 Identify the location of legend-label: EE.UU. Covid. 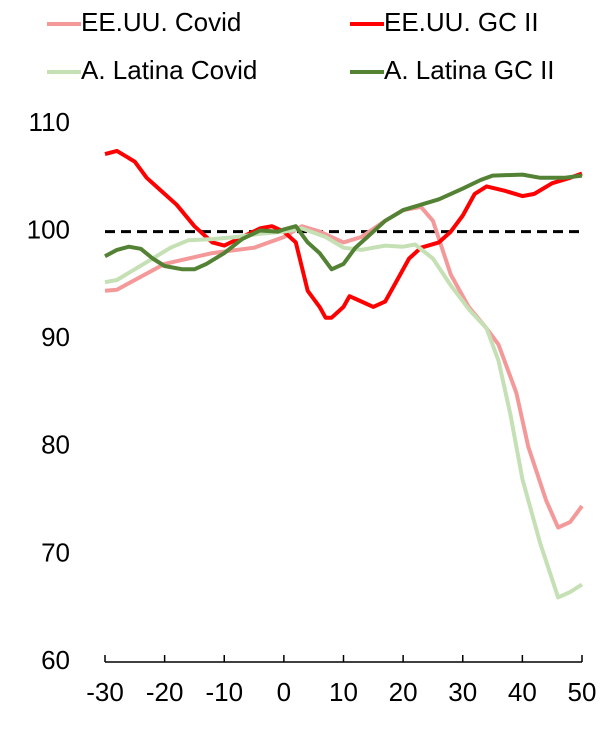
(161, 22).